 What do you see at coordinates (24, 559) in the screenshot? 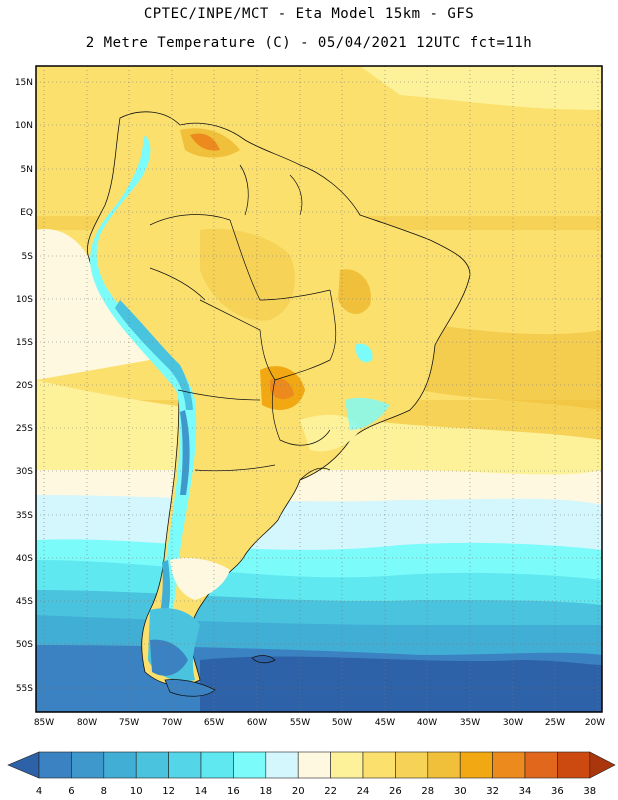
I see `lat-label: 40S` at bounding box center [24, 559].